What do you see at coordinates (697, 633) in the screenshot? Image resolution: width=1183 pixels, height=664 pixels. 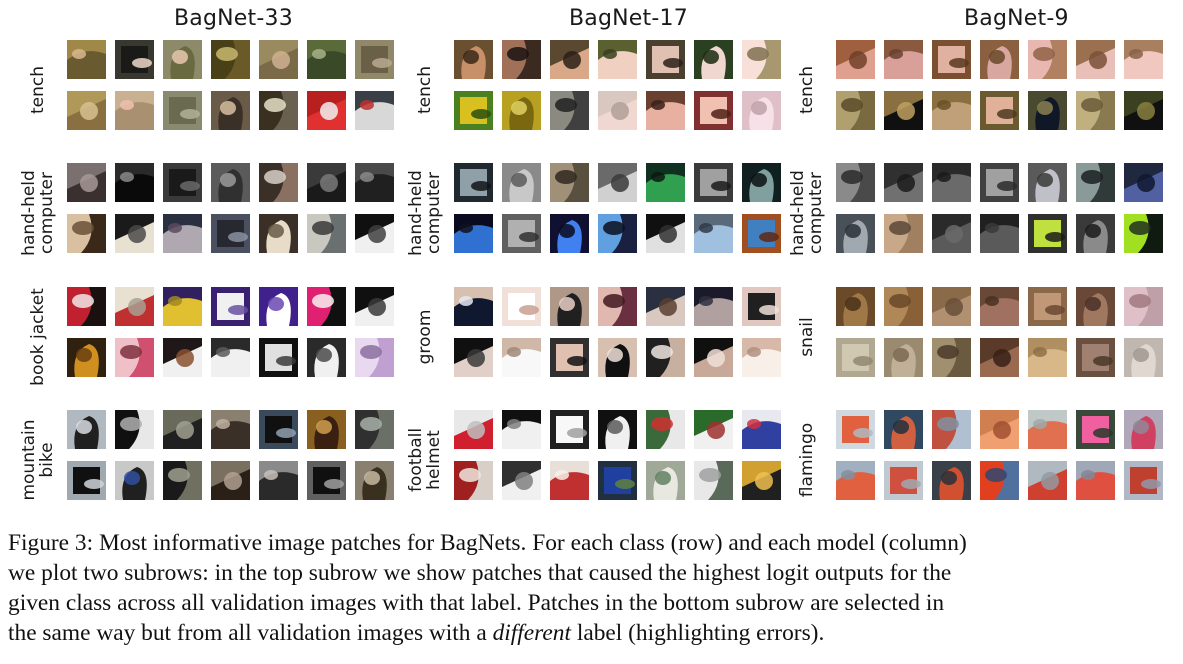 I see `caption-text: label (highlighting errors).` at bounding box center [697, 633].